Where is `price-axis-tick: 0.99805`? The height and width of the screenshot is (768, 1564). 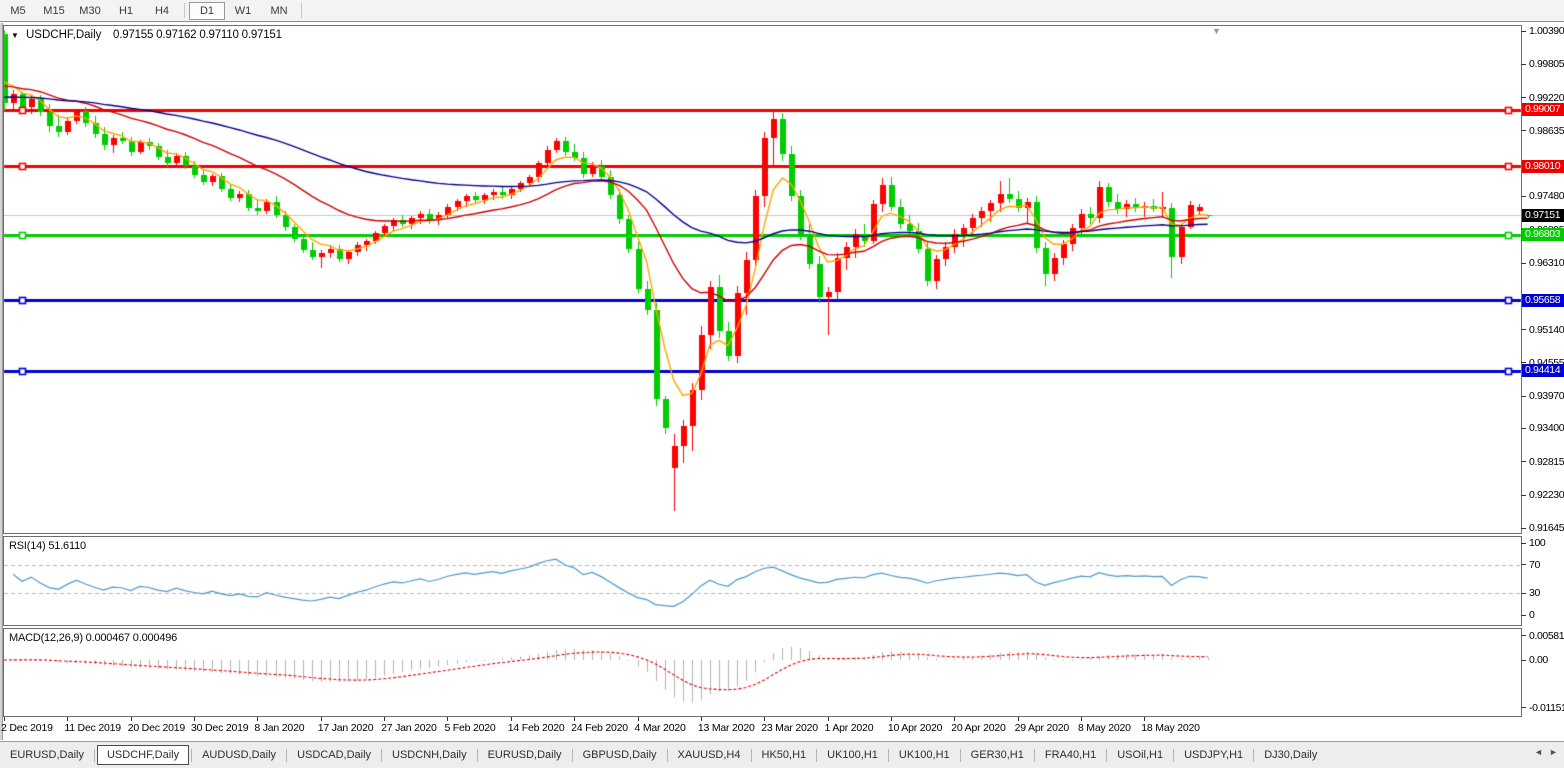
price-axis-tick: 0.99805 is located at coordinates (1546, 64).